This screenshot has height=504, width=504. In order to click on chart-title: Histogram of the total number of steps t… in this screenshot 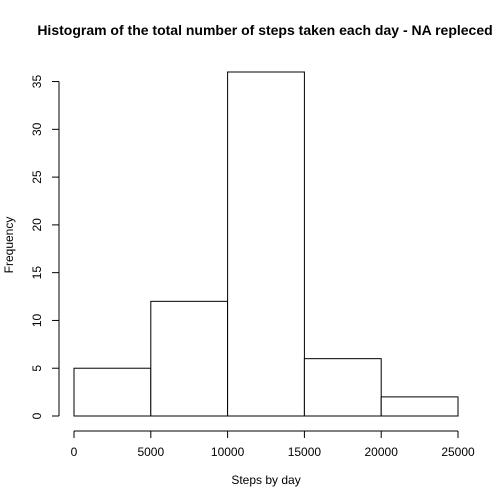, I will do `click(264, 30)`.